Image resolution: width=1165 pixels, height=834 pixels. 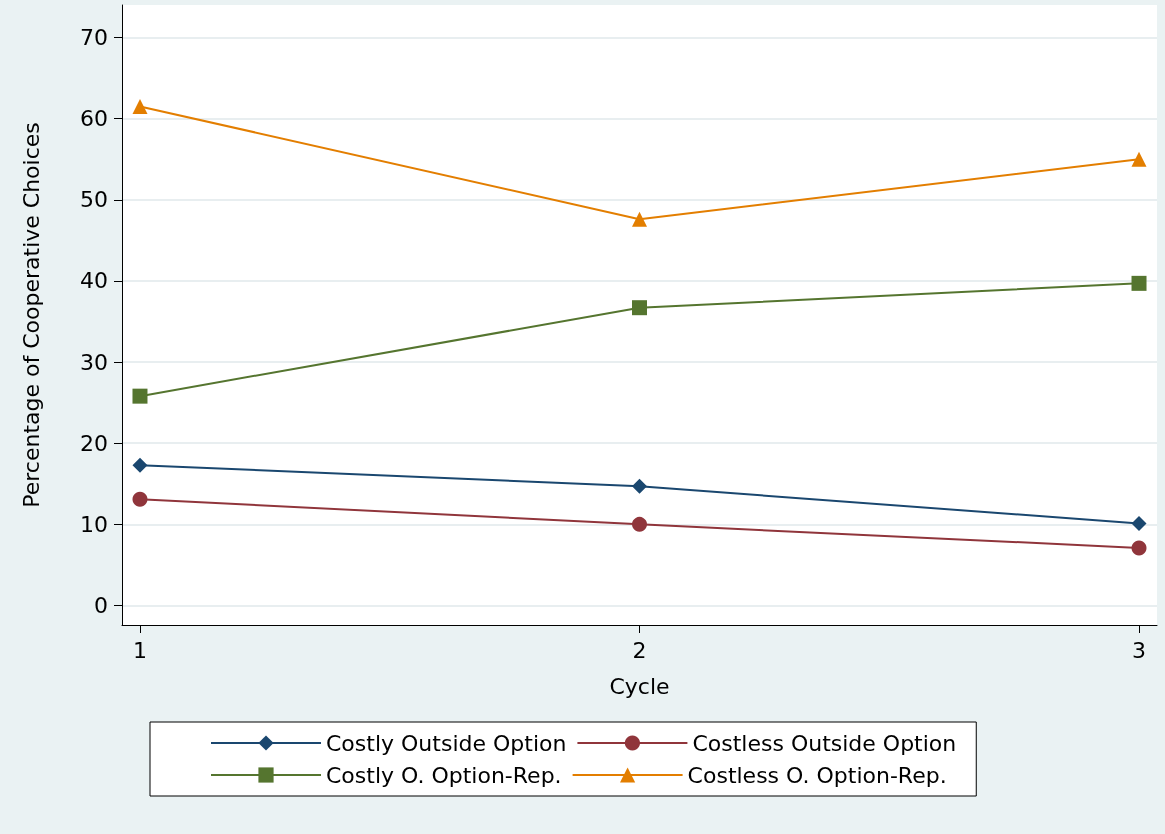 What do you see at coordinates (94, 200) in the screenshot?
I see `y-tick-label: 50` at bounding box center [94, 200].